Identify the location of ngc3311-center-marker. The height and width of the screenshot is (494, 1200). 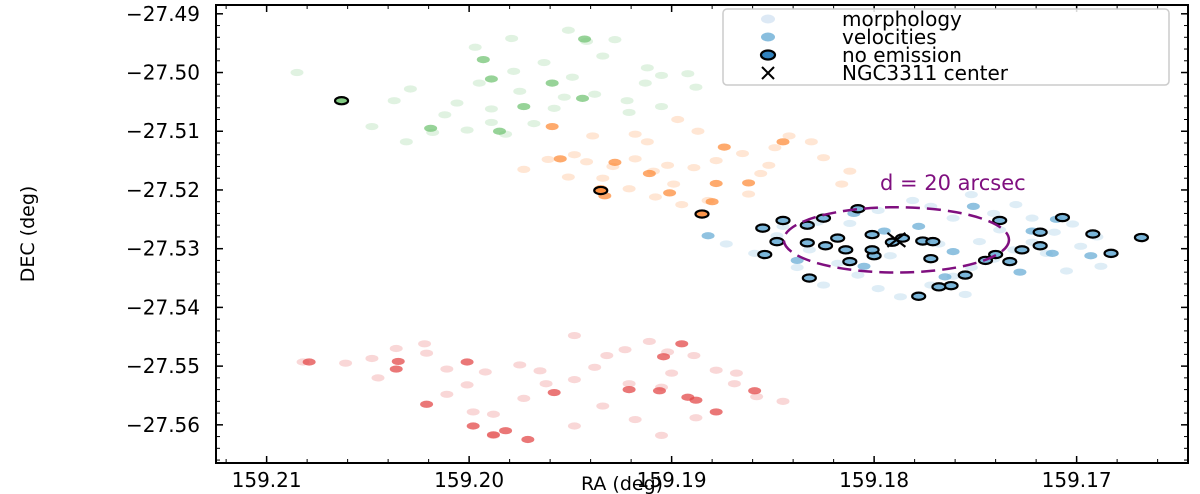
(896, 240).